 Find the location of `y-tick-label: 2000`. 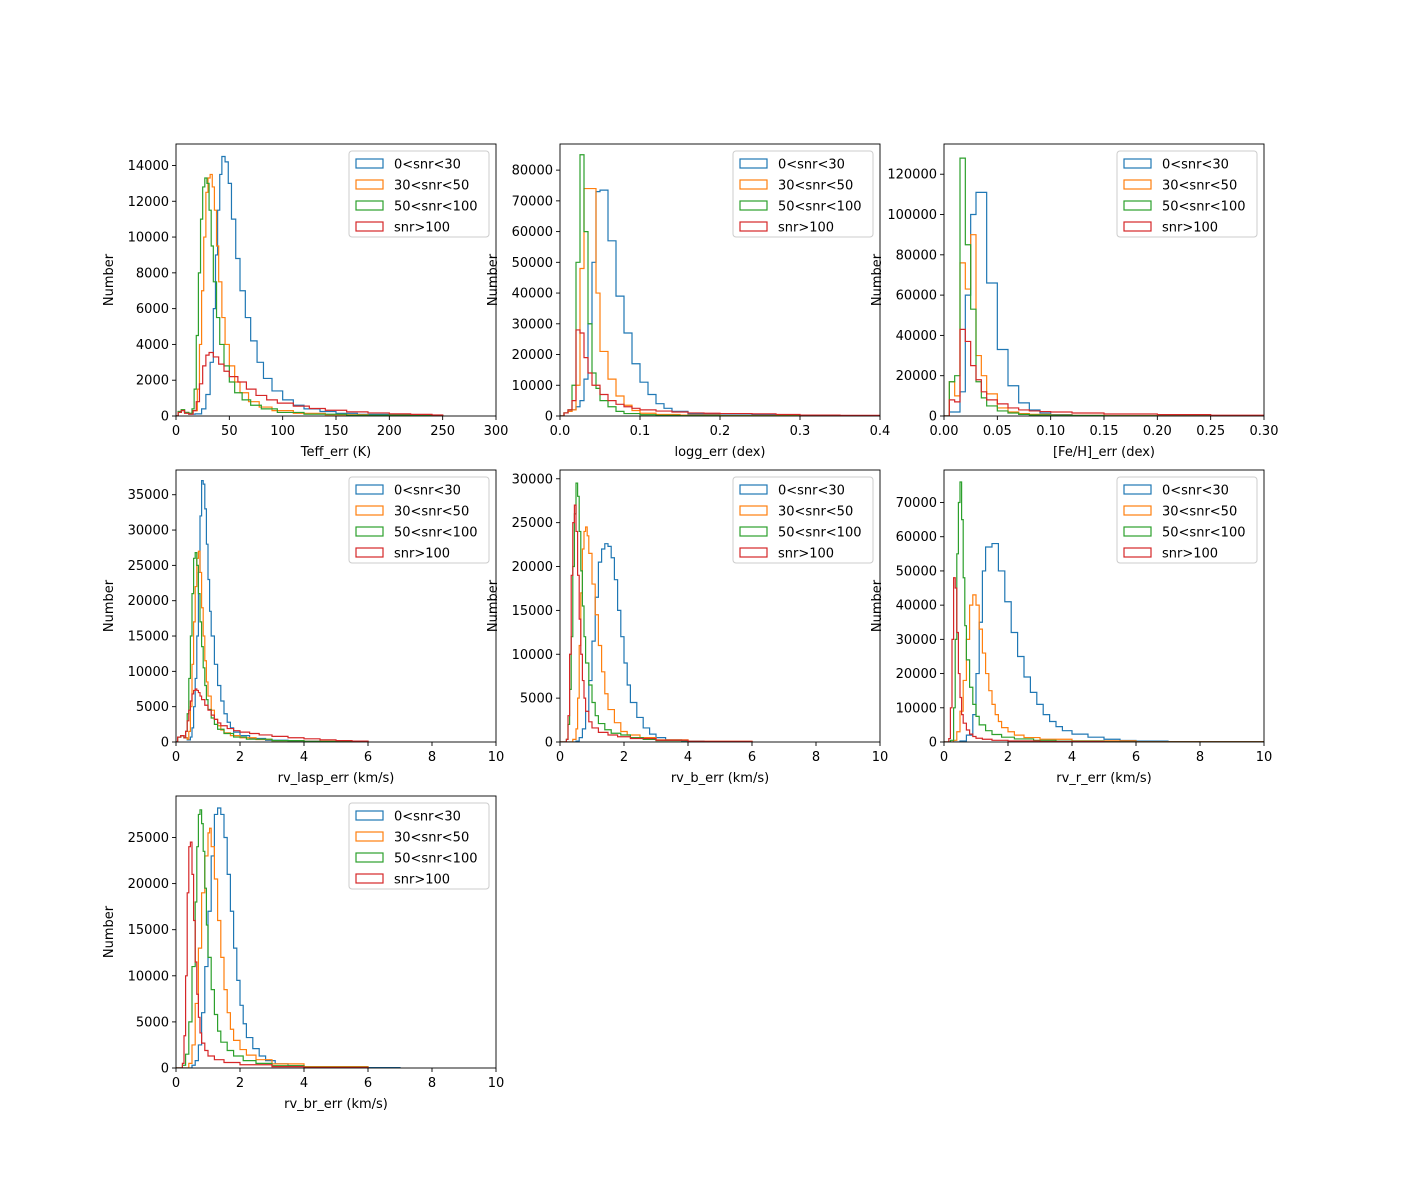

y-tick-label: 2000 is located at coordinates (152, 381).